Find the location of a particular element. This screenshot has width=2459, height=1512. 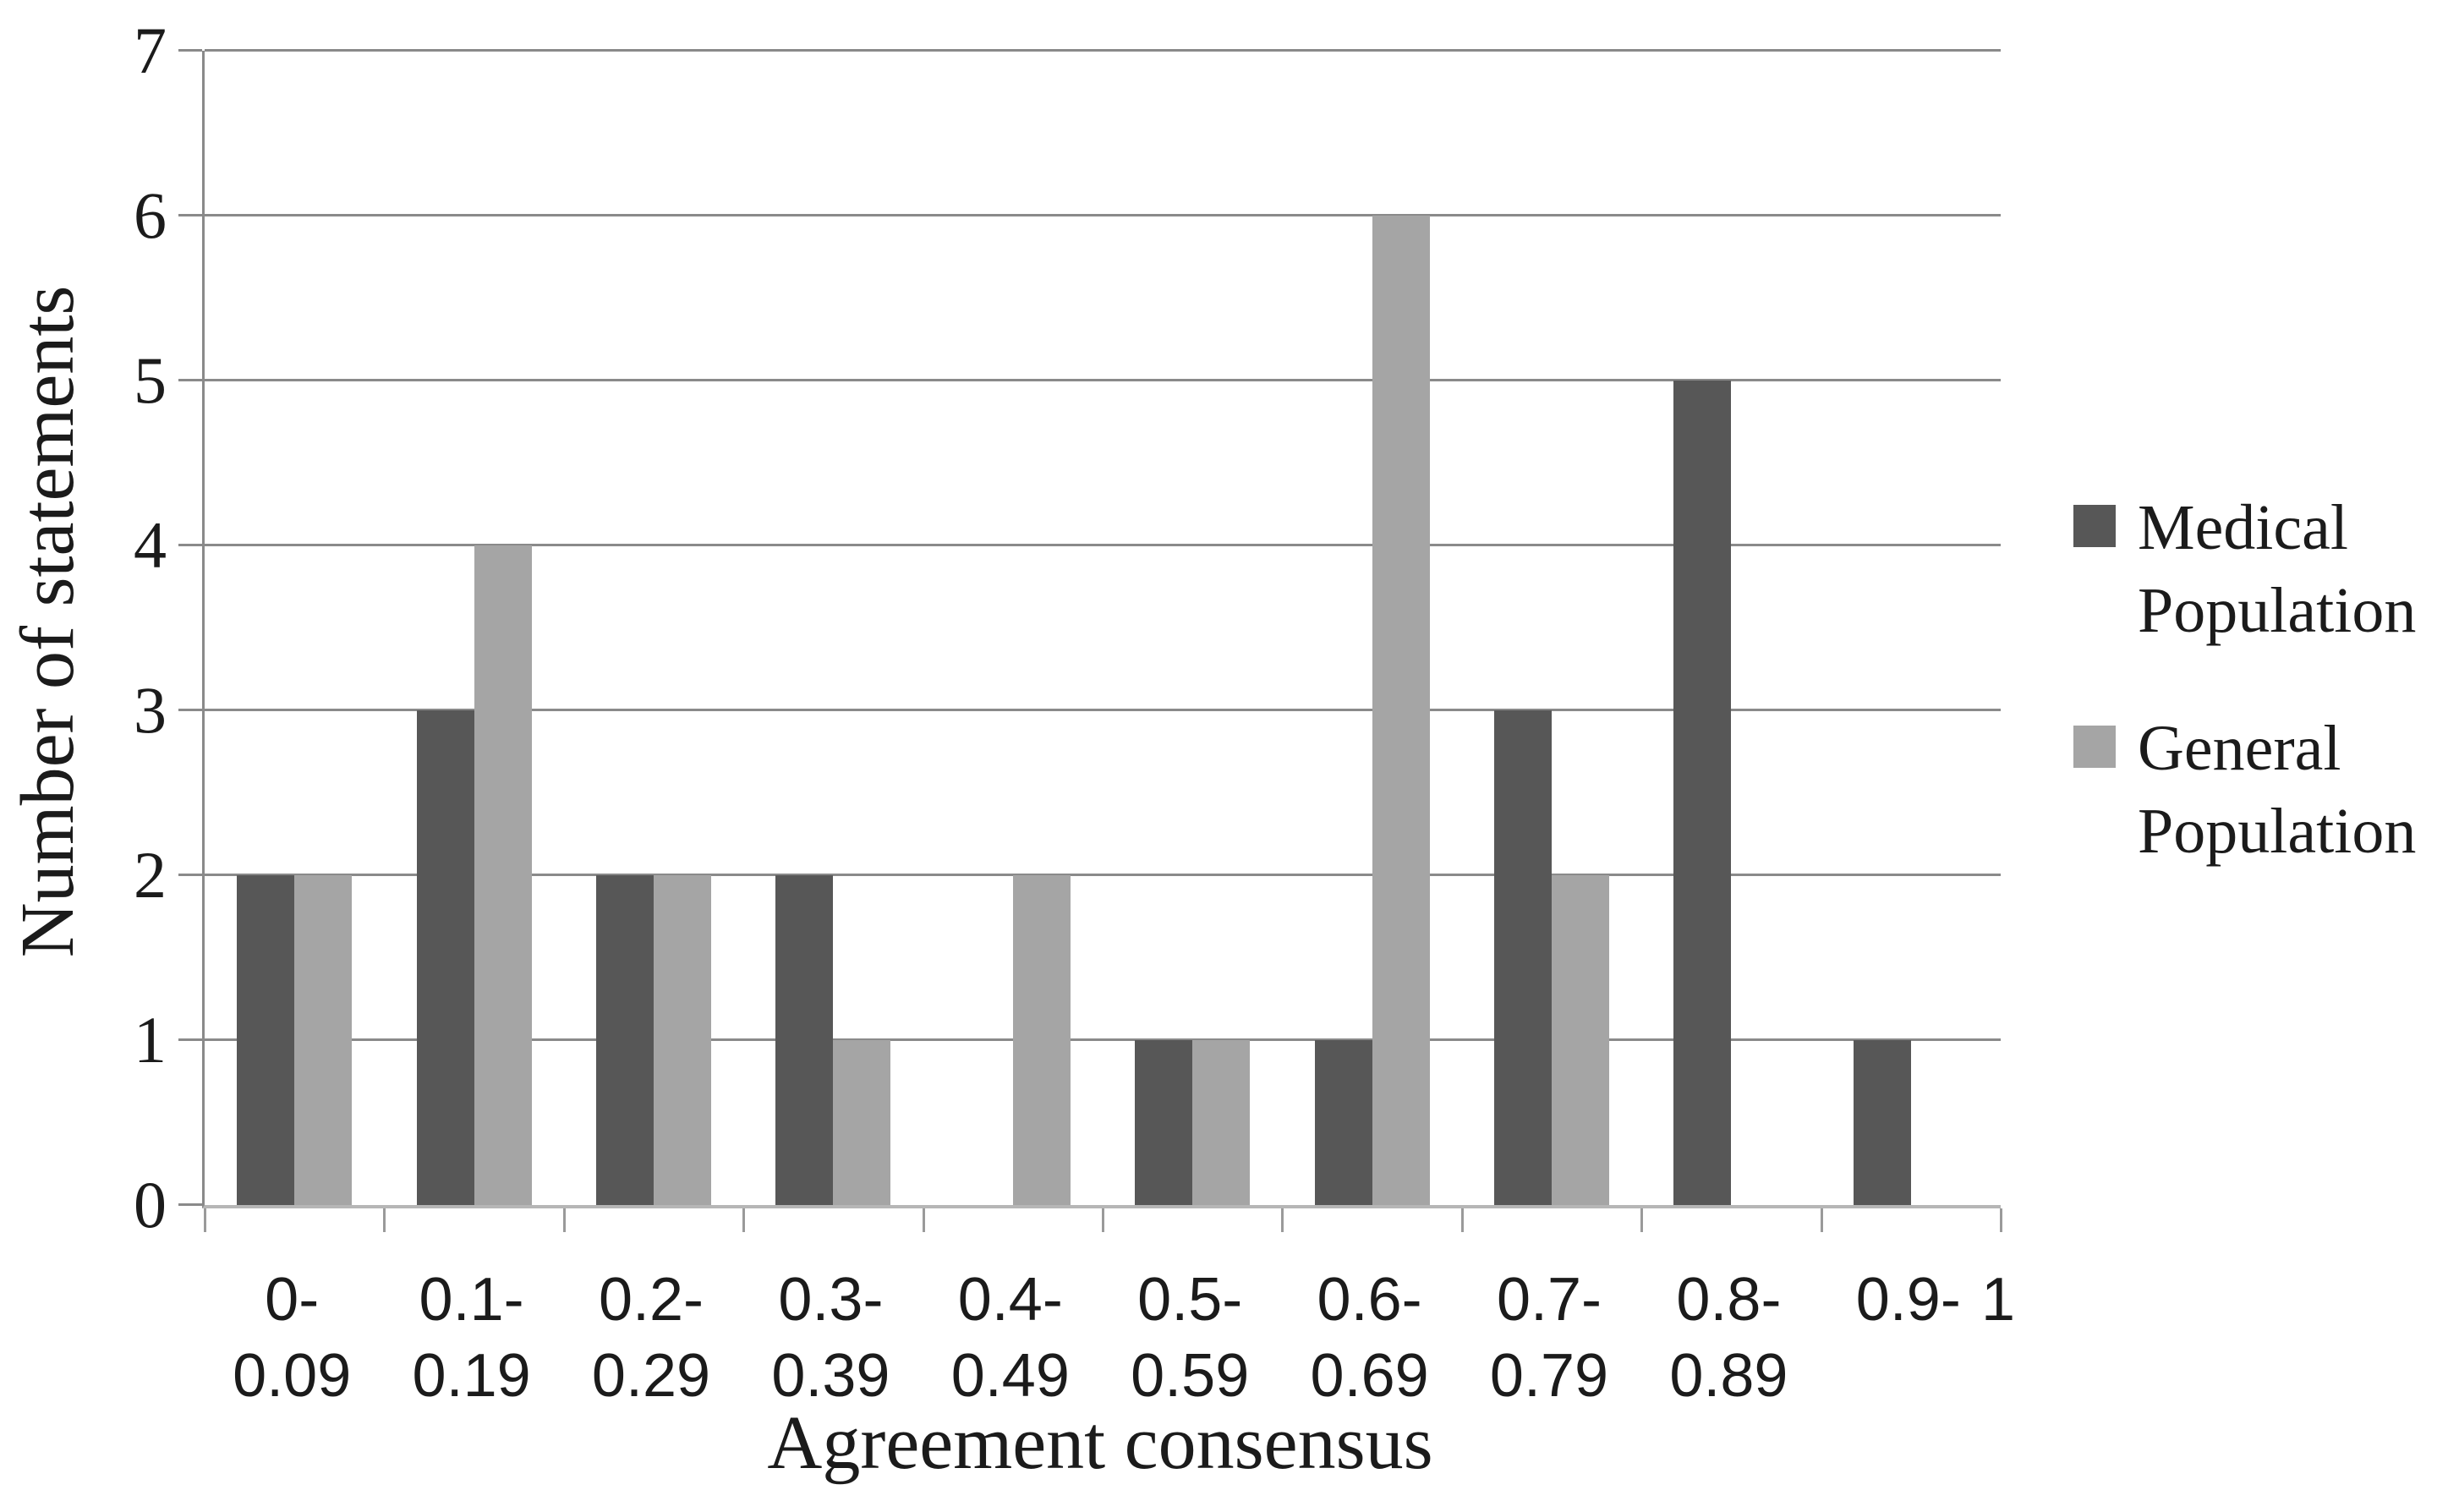

bar-general-population-0.3-0.39 is located at coordinates (862, 1122).